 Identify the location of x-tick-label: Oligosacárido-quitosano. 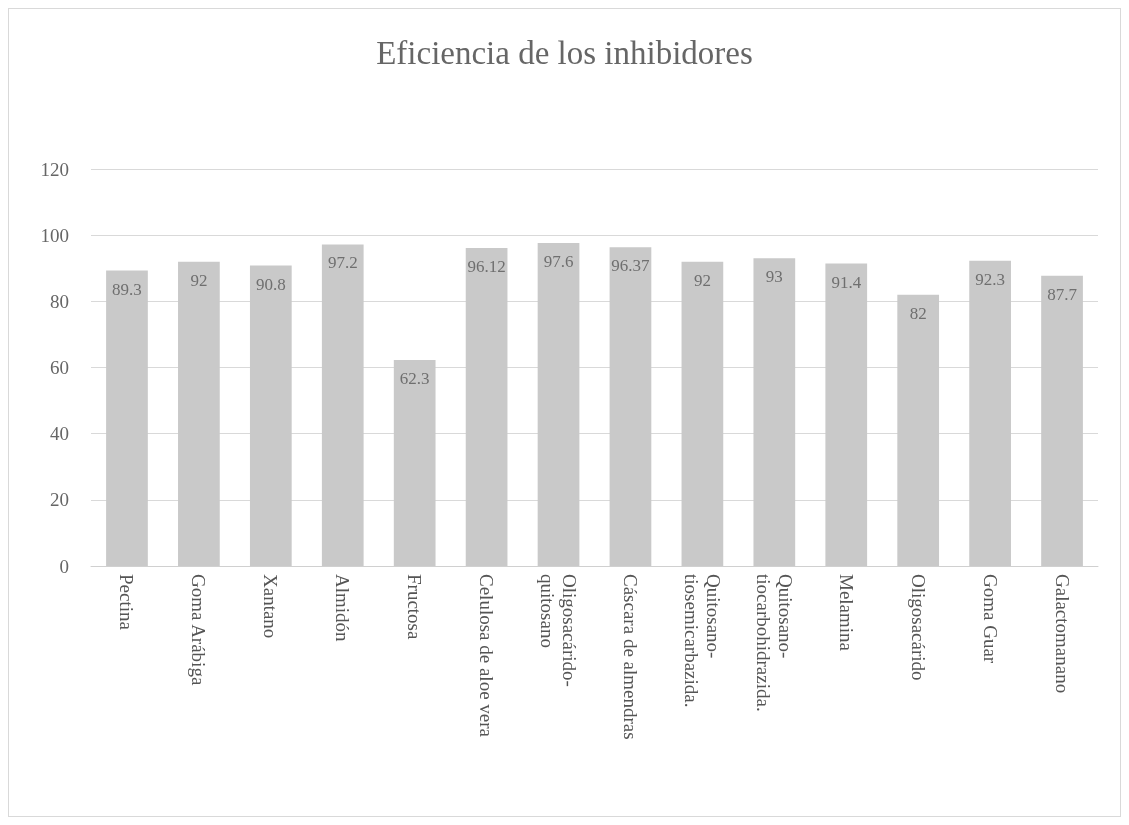
(559, 630).